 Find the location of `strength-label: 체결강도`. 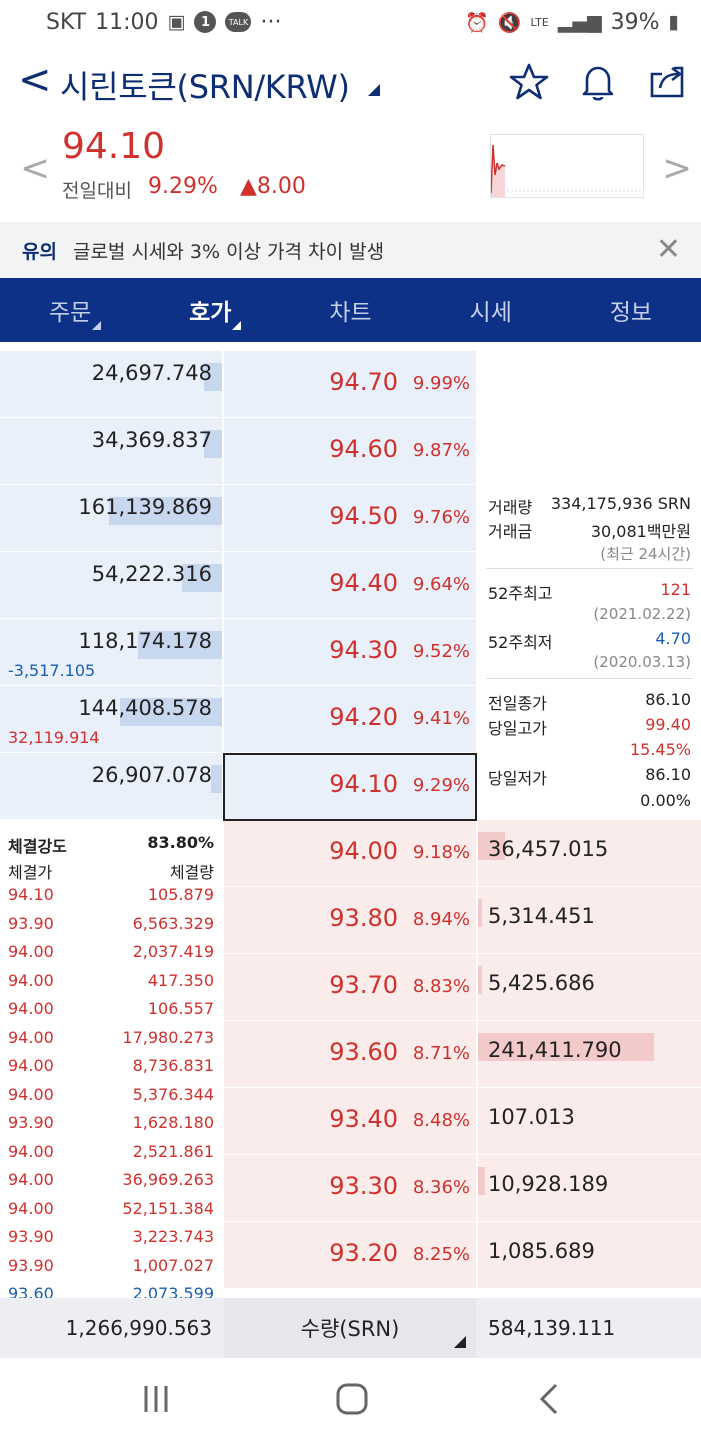

strength-label: 체결강도 is located at coordinates (37, 846).